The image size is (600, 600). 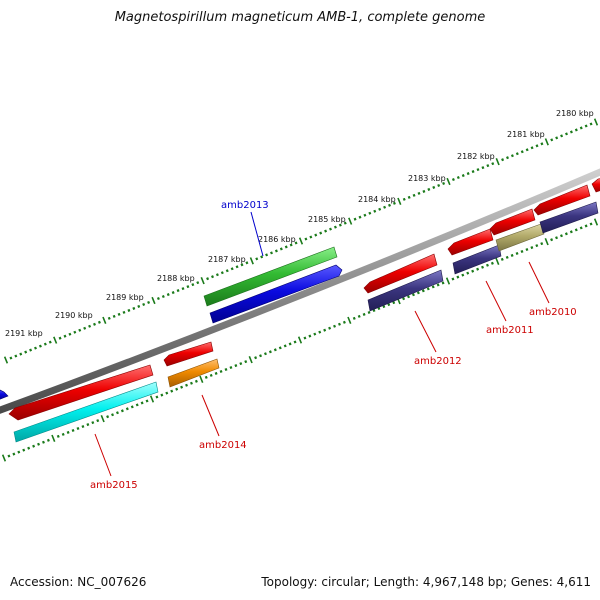 I want to click on gene-feature-red-amb2010, so click(x=512, y=222).